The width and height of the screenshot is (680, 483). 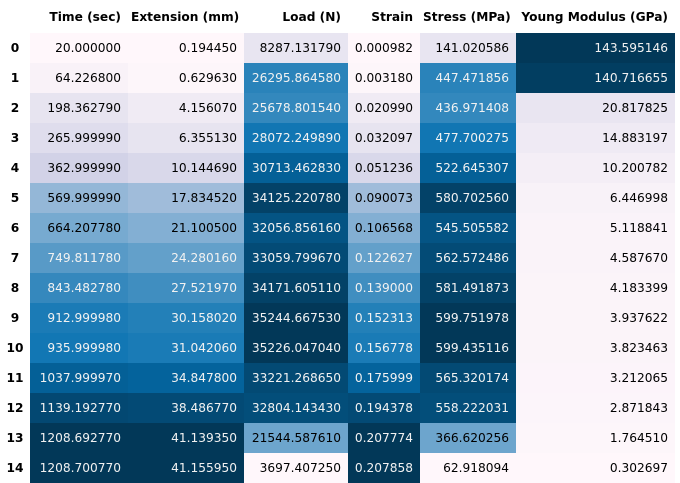 What do you see at coordinates (468, 318) in the screenshot?
I see `table-cell: 599.751978` at bounding box center [468, 318].